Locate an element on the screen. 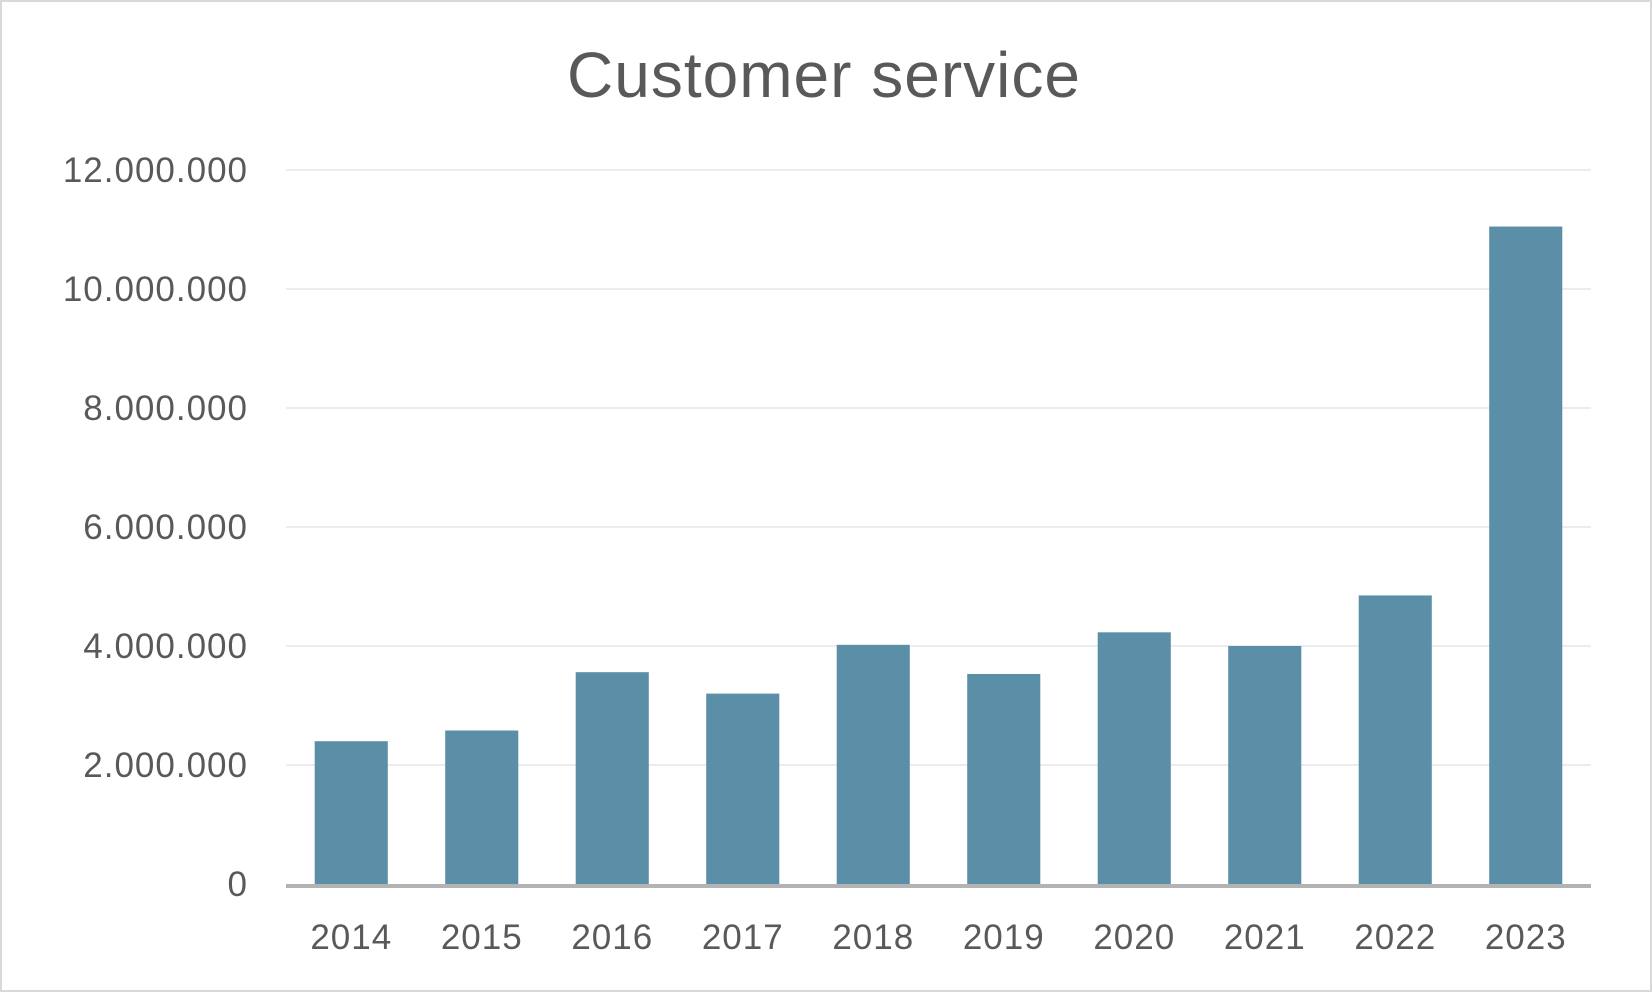  bar-2020 is located at coordinates (1134, 758).